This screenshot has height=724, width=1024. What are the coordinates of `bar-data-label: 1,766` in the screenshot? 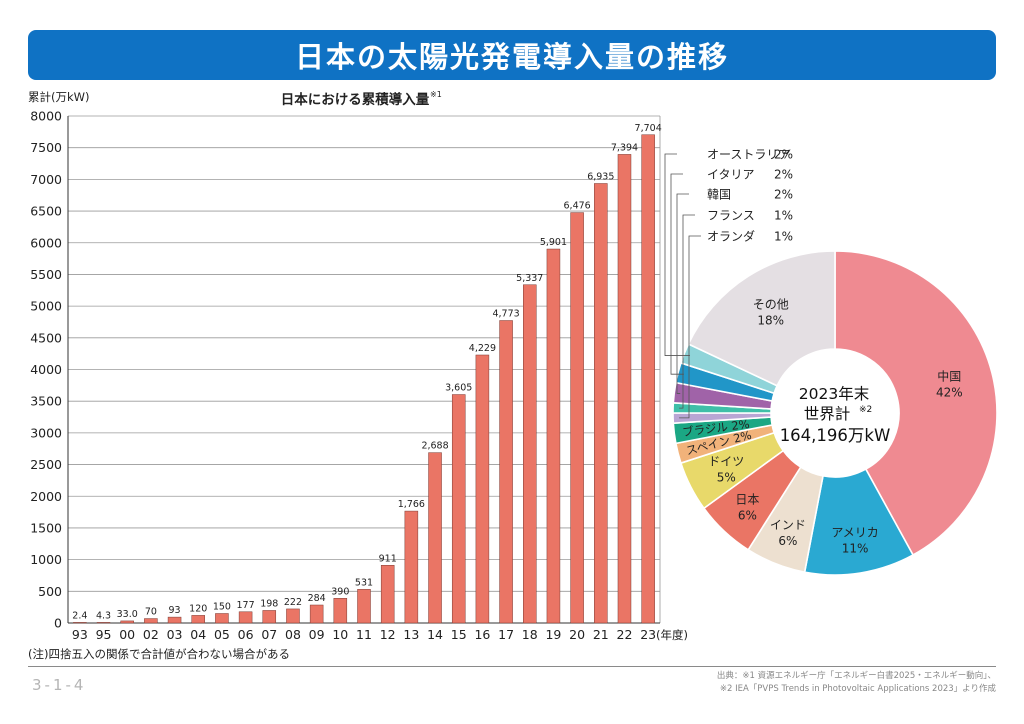 It's located at (411, 504).